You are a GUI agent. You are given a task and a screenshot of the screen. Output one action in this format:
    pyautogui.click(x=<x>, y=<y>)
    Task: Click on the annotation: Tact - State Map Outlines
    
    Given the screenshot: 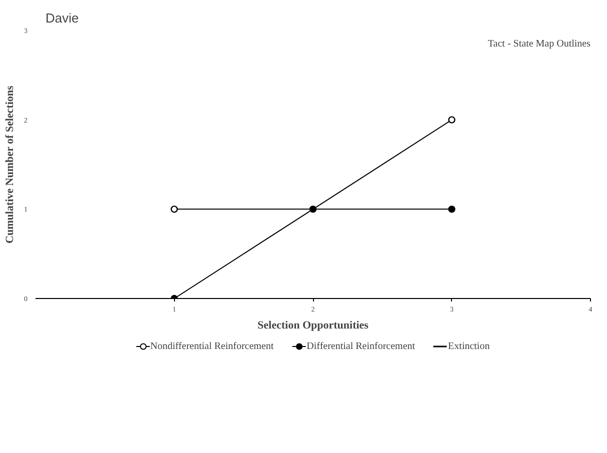 What is the action you would take?
    pyautogui.click(x=539, y=44)
    